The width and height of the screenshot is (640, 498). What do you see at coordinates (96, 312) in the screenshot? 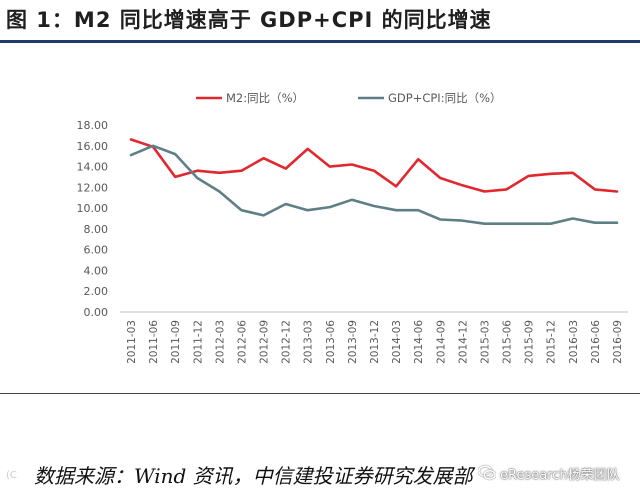
I see `y-tick-label: 0.00` at bounding box center [96, 312].